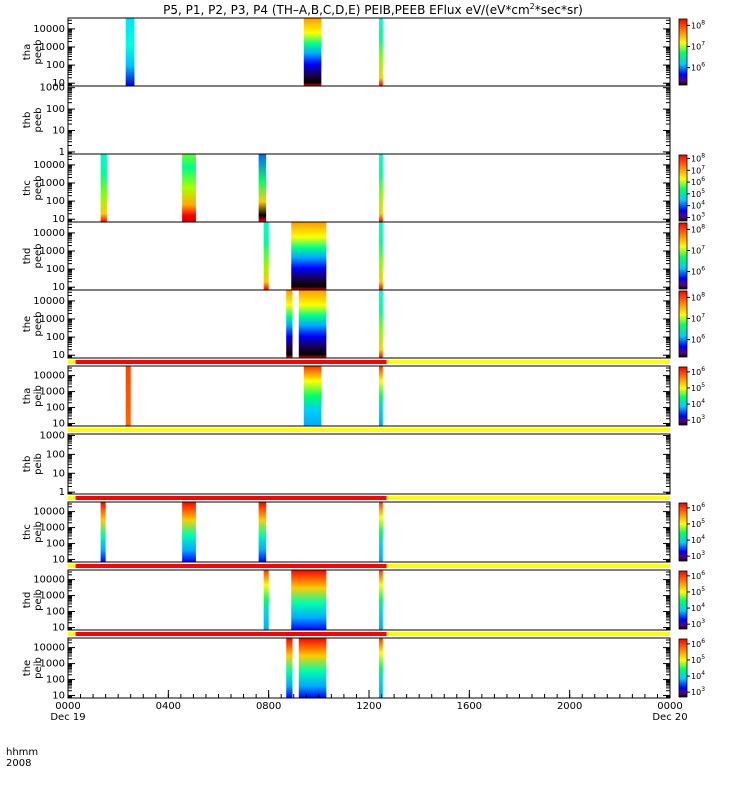 The image size is (750, 800). What do you see at coordinates (669, 717) in the screenshot?
I see `x-date-label: Dec 20` at bounding box center [669, 717].